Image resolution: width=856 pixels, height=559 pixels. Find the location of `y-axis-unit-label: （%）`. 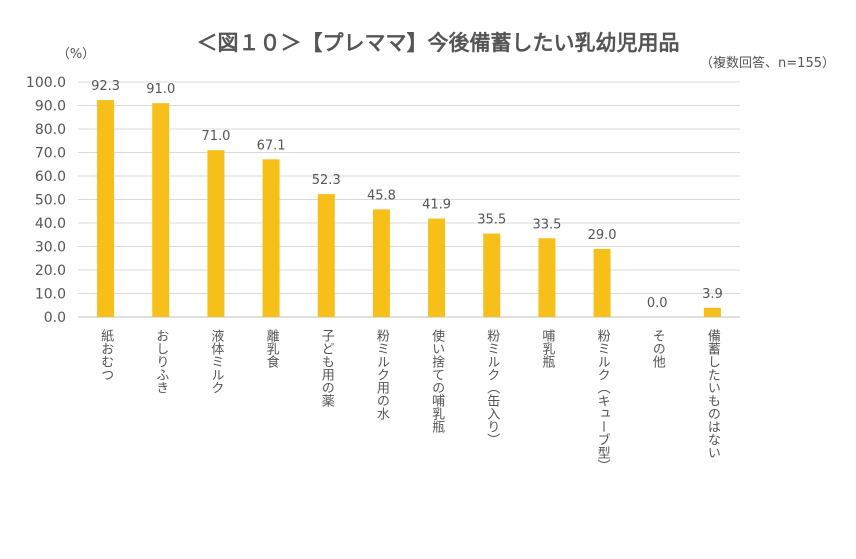

y-axis-unit-label: （%） is located at coordinates (76, 54).